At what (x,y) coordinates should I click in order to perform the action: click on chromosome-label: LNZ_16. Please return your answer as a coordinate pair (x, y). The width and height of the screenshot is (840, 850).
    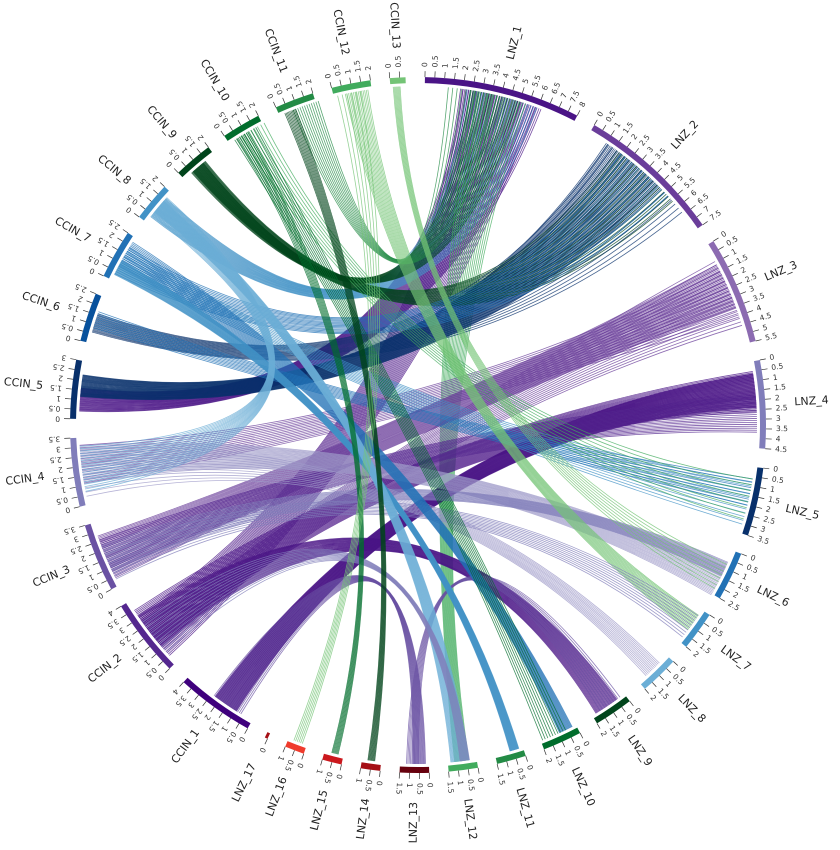
    Looking at the image, I should click on (276, 796).